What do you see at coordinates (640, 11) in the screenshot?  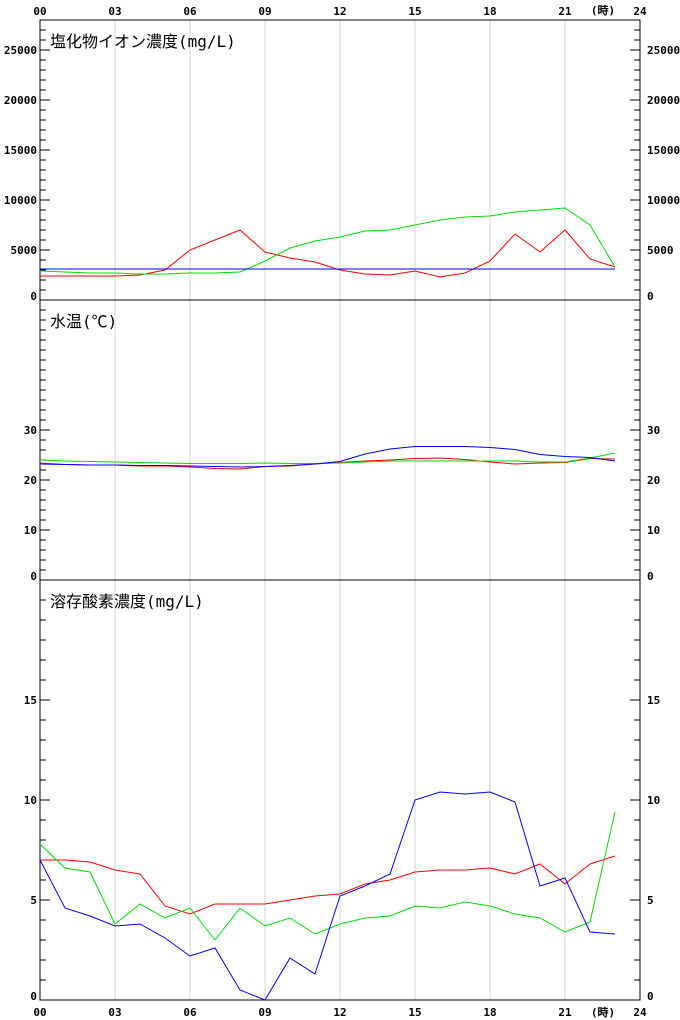 I see `x-tick-label-top: 24` at bounding box center [640, 11].